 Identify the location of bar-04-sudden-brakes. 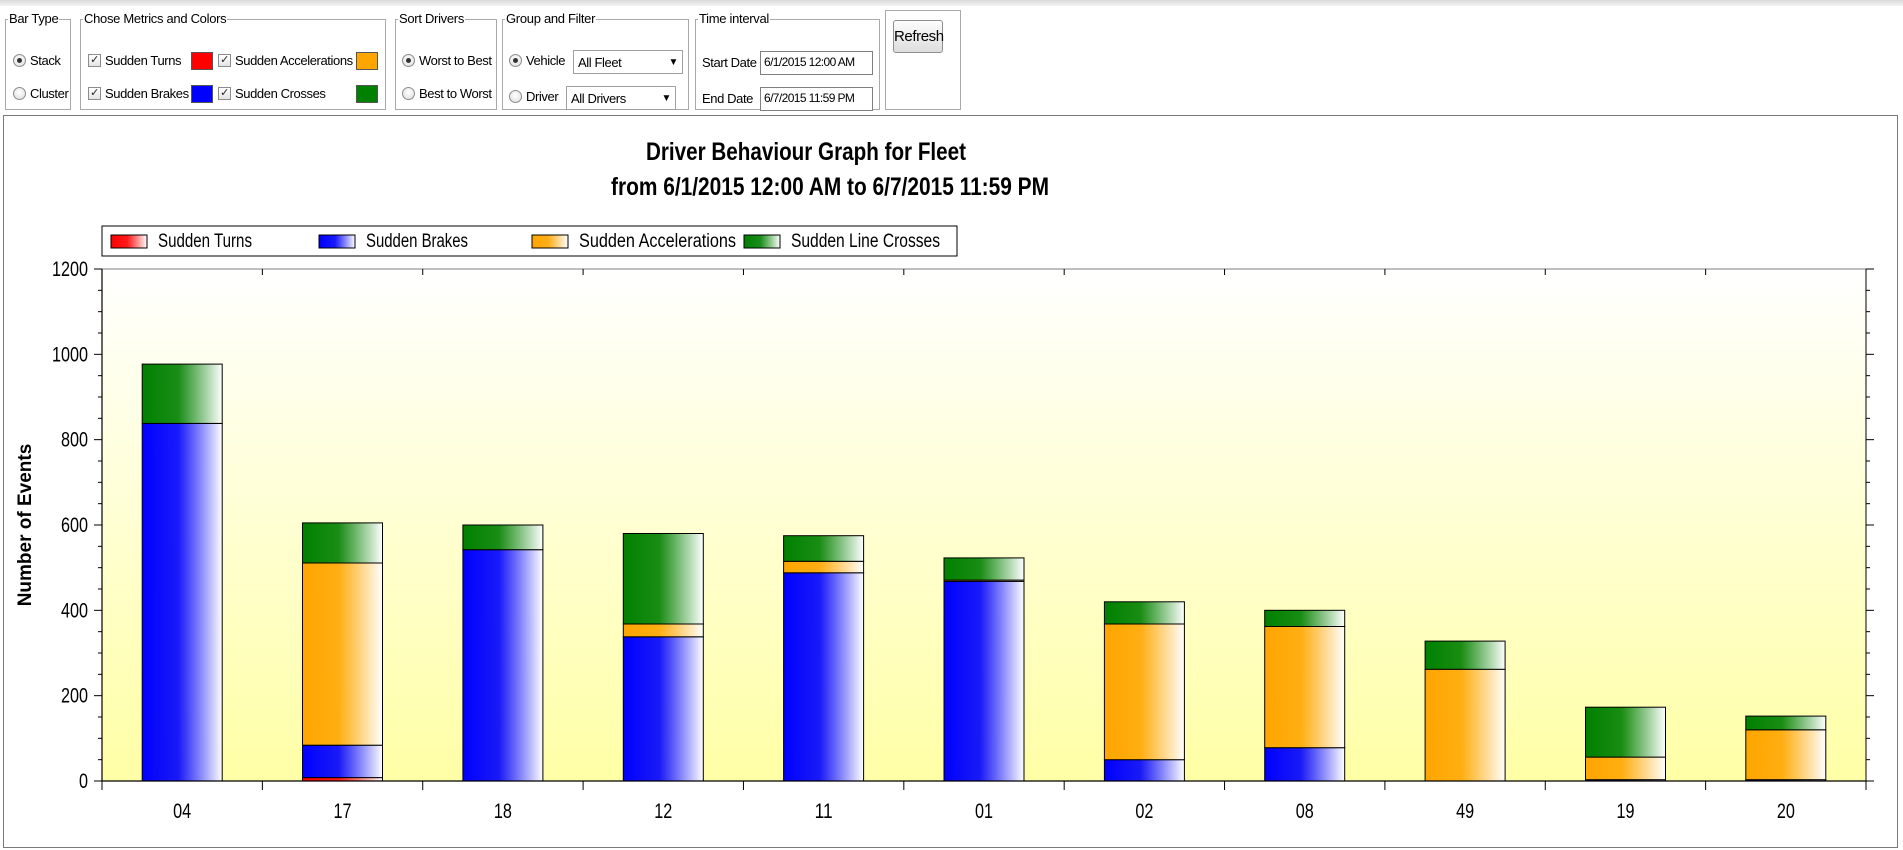
(182, 602).